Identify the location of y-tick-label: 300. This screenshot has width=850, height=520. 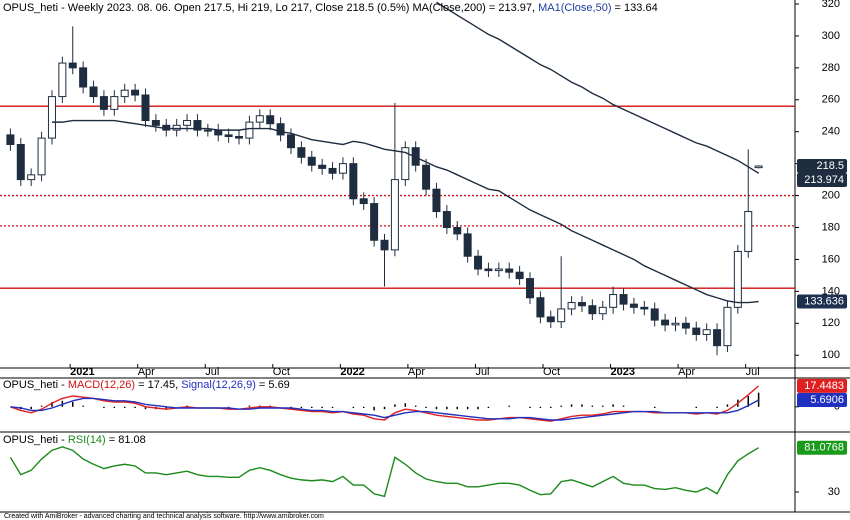
(831, 36).